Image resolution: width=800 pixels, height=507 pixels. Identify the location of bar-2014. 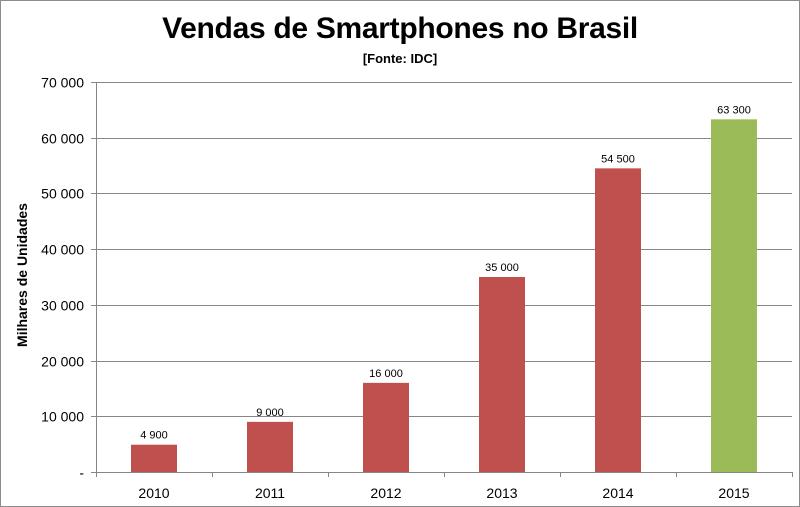
(618, 320).